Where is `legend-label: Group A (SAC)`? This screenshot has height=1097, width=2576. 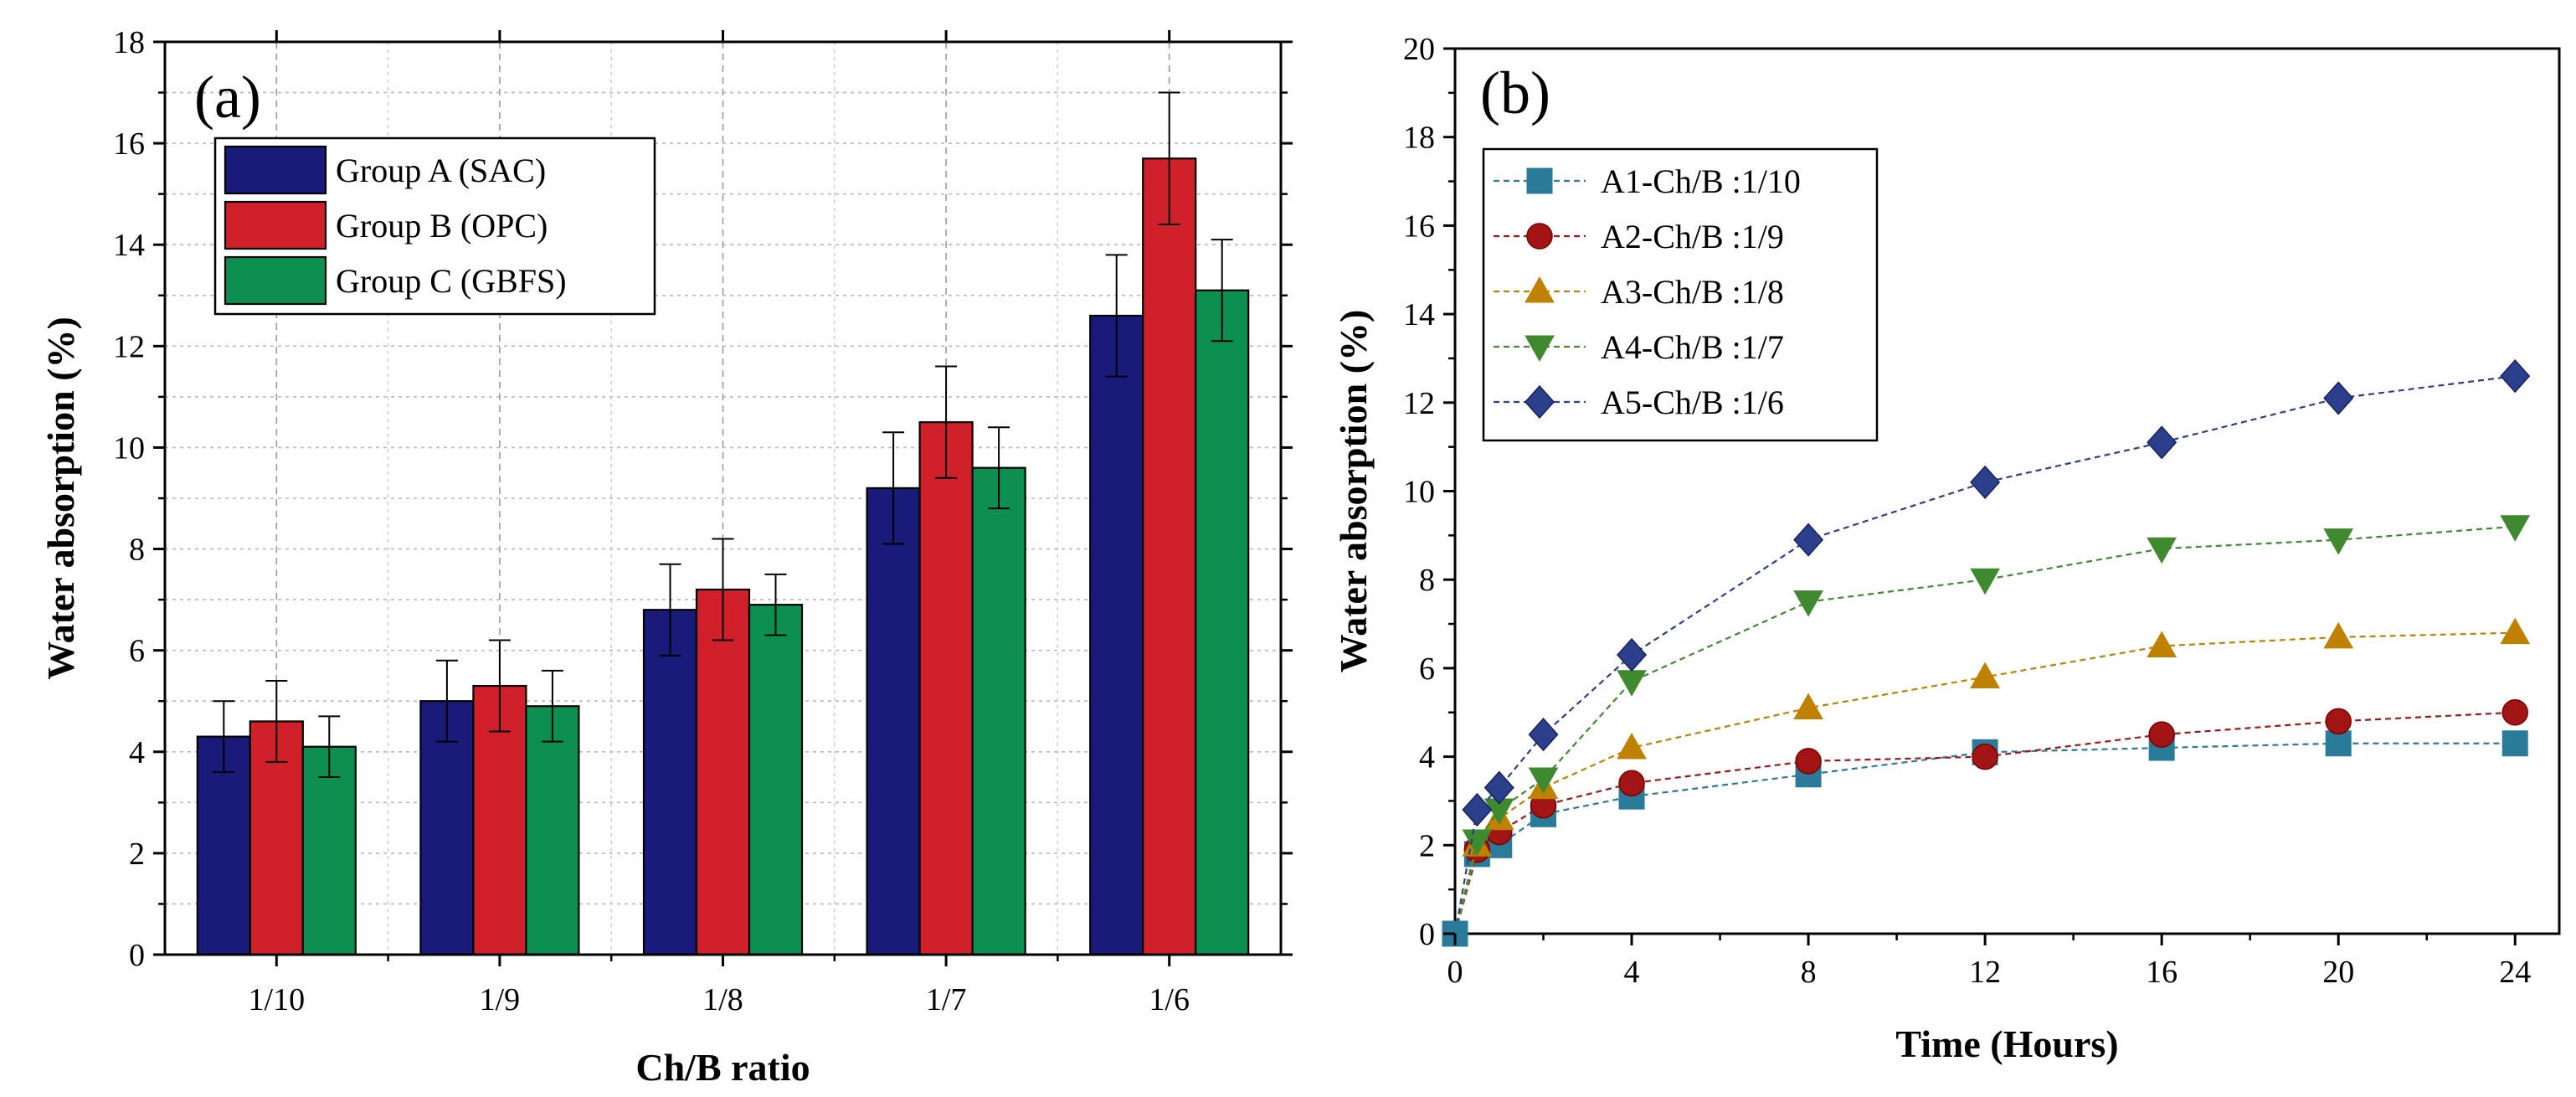 legend-label: Group A (SAC) is located at coordinates (441, 170).